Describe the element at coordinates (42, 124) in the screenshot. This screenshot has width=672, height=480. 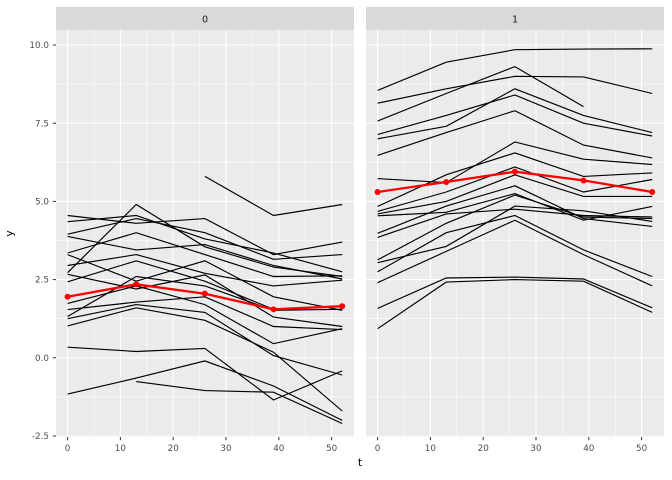
I see `y-tick-label: 7.5` at that location.